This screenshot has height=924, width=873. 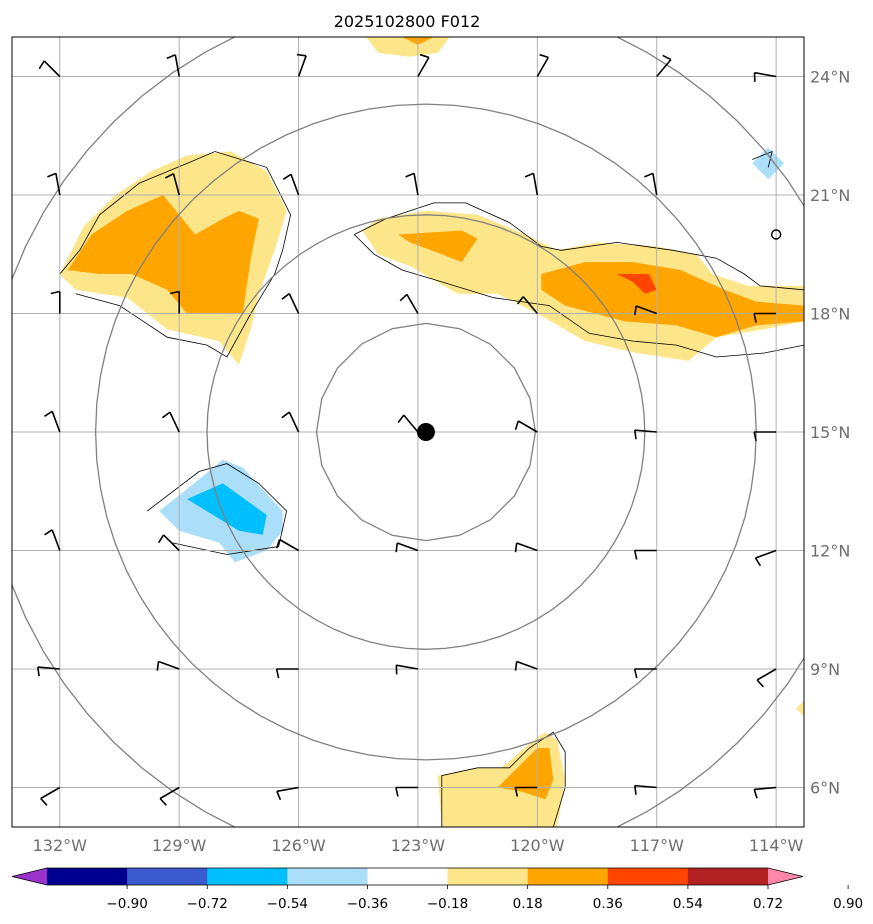 What do you see at coordinates (608, 904) in the screenshot?
I see `colorbar-tick-label: 0.36` at bounding box center [608, 904].